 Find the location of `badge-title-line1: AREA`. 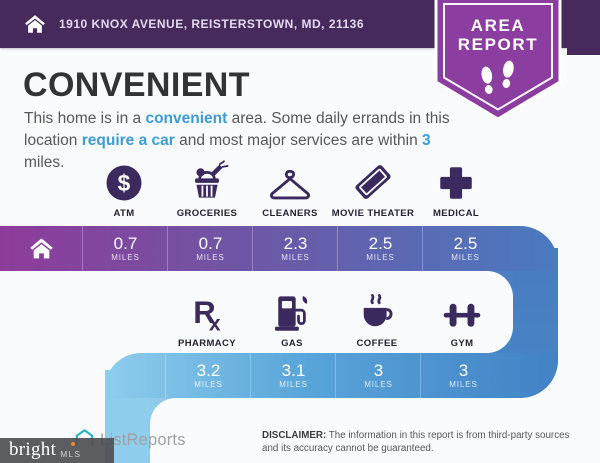

badge-title-line1: AREA is located at coordinates (498, 25).